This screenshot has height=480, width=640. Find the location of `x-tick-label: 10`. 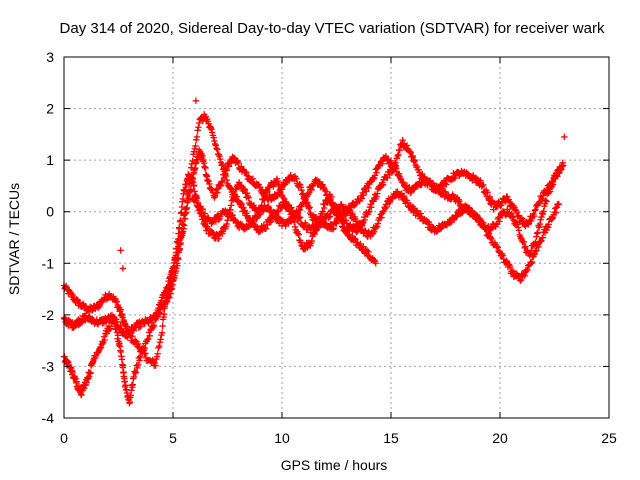

x-tick-label: 10 is located at coordinates (282, 438).